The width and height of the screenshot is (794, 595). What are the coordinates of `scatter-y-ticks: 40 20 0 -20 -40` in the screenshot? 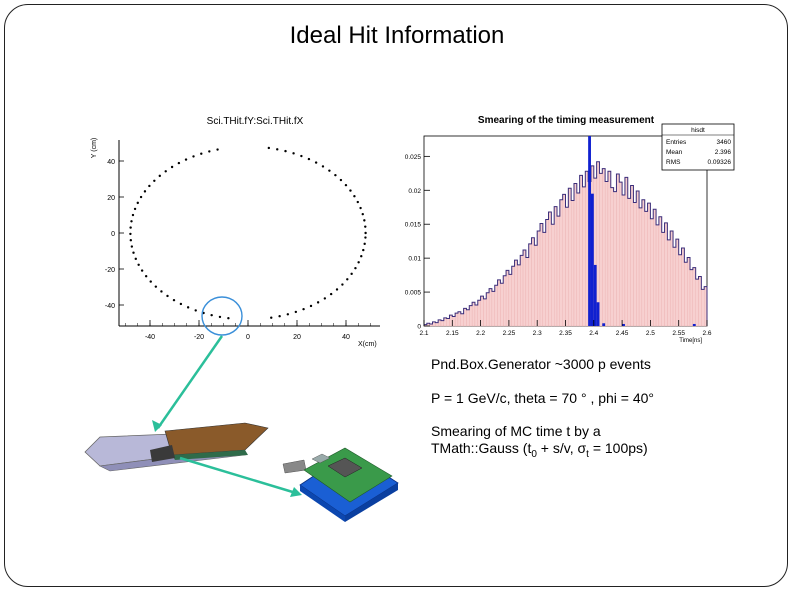 It's located at (114, 234).